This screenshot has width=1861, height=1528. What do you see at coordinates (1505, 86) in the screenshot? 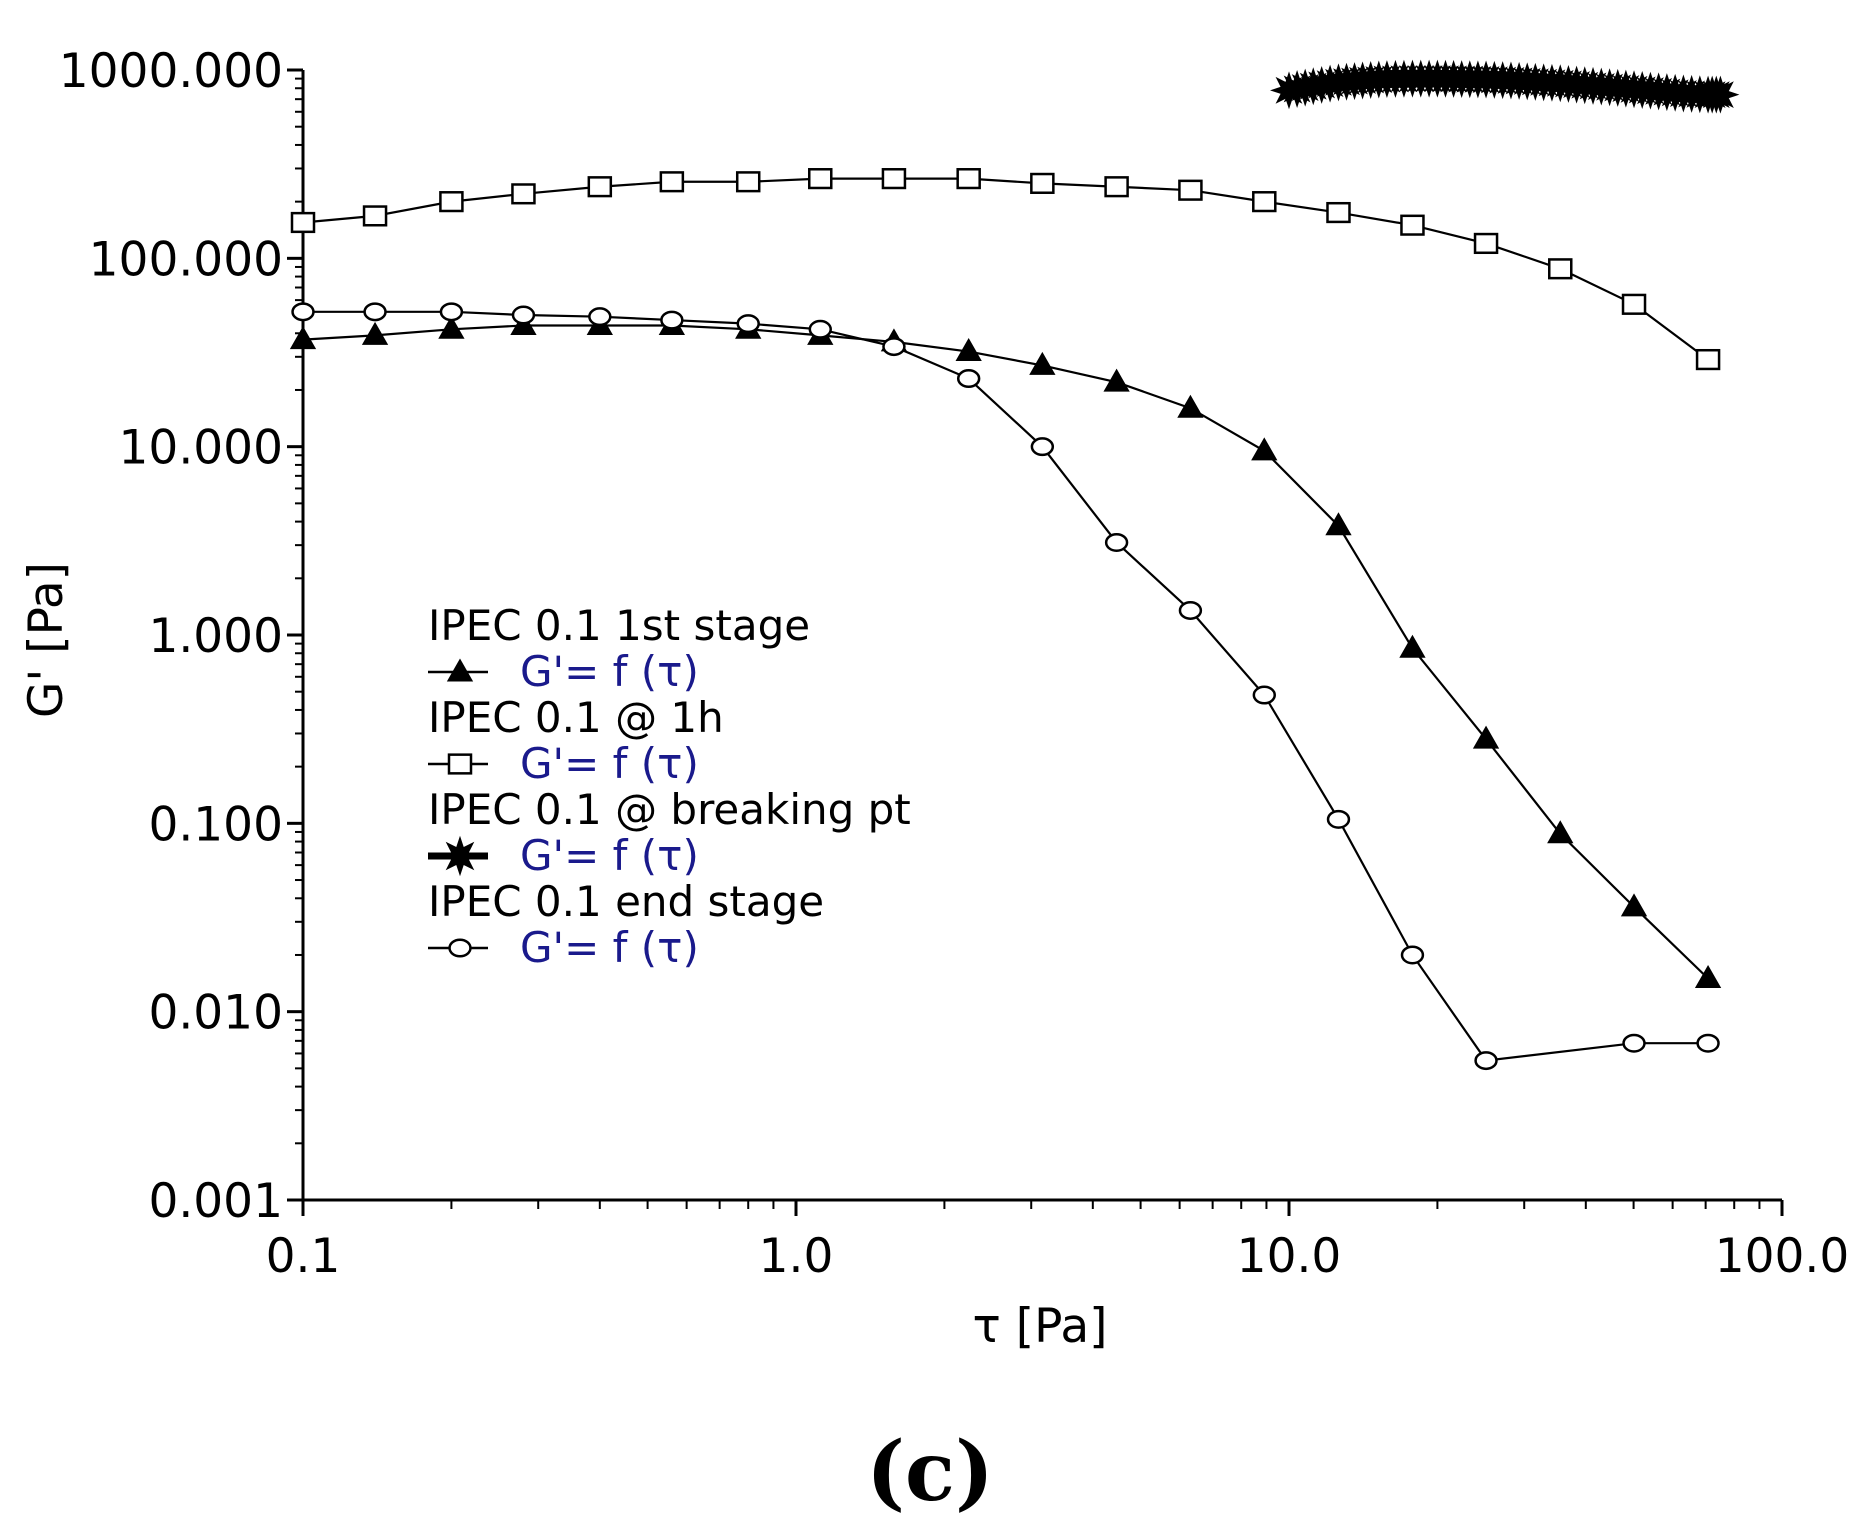
I see `series-filled-star` at bounding box center [1505, 86].